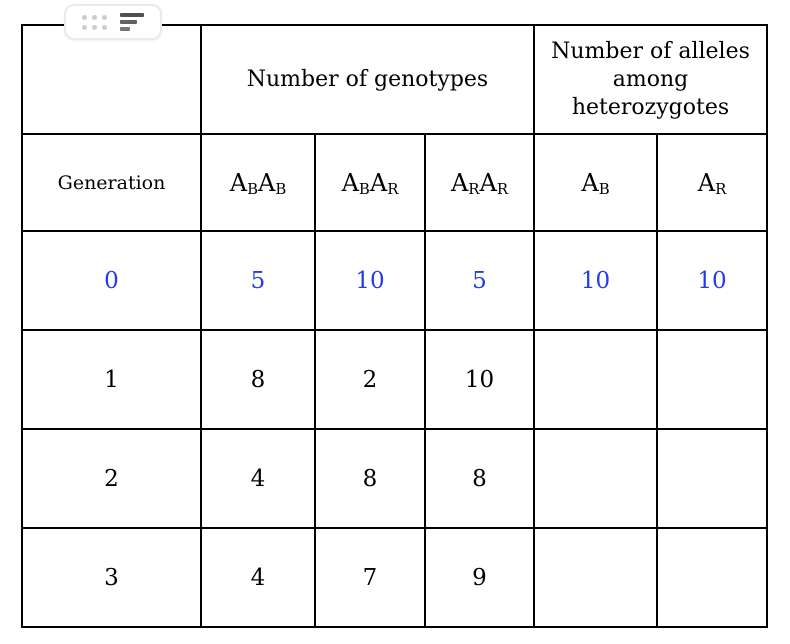 This screenshot has height=644, width=790. I want to click on group-header-genotypes: Number of genotypes, so click(367, 79).